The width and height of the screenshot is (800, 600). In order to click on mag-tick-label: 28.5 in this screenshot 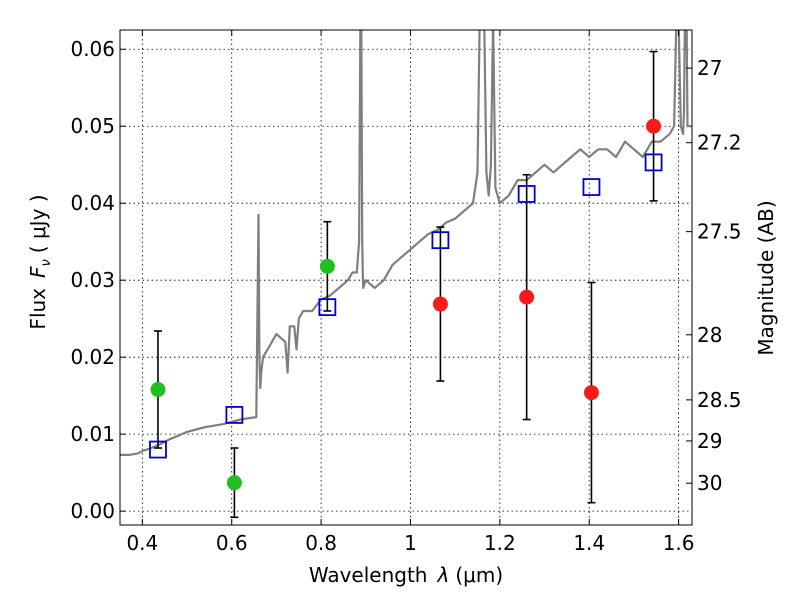, I will do `click(719, 400)`.